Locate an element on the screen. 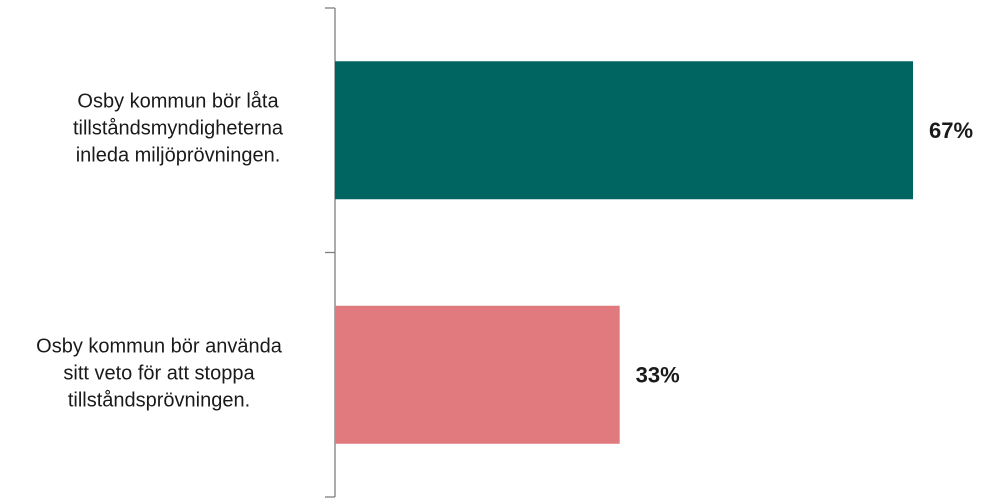  value-label: 33% is located at coordinates (658, 375).